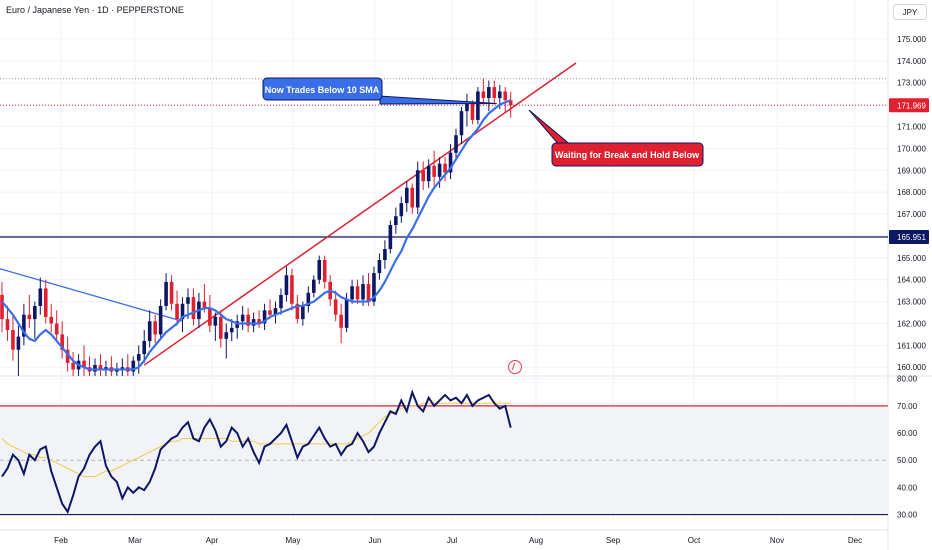 The height and width of the screenshot is (550, 932). Describe the element at coordinates (911, 345) in the screenshot. I see `price-tick-label: 161.000` at that location.